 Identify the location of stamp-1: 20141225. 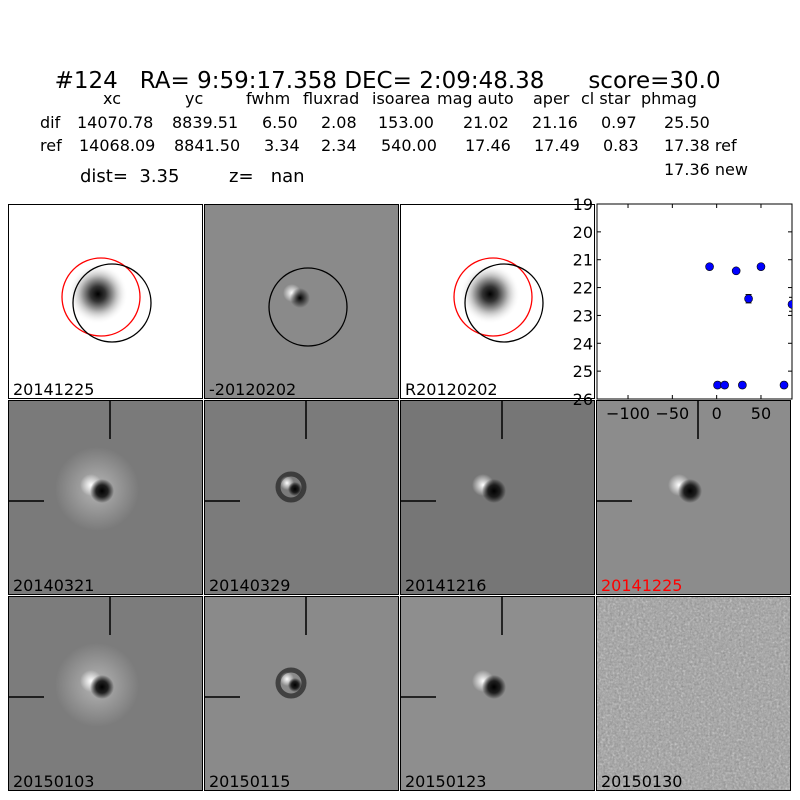
(105, 301).